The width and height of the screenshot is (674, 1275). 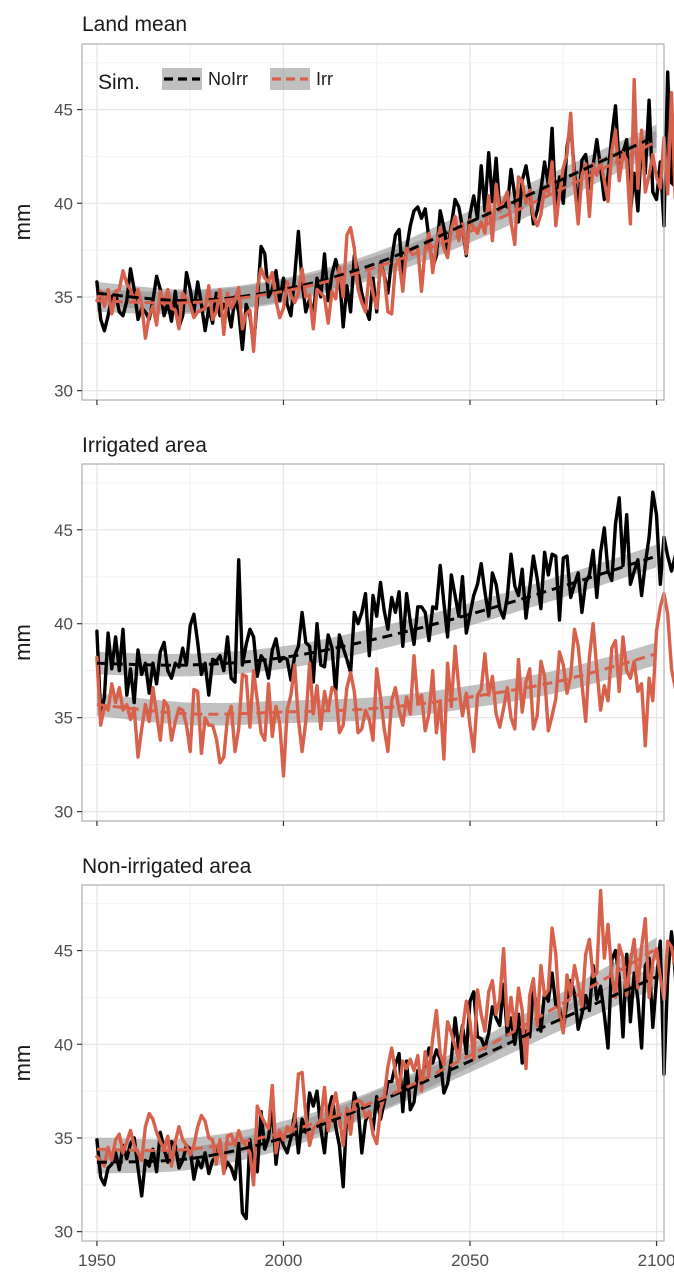 I want to click on legend-label: Irr, so click(x=324, y=79).